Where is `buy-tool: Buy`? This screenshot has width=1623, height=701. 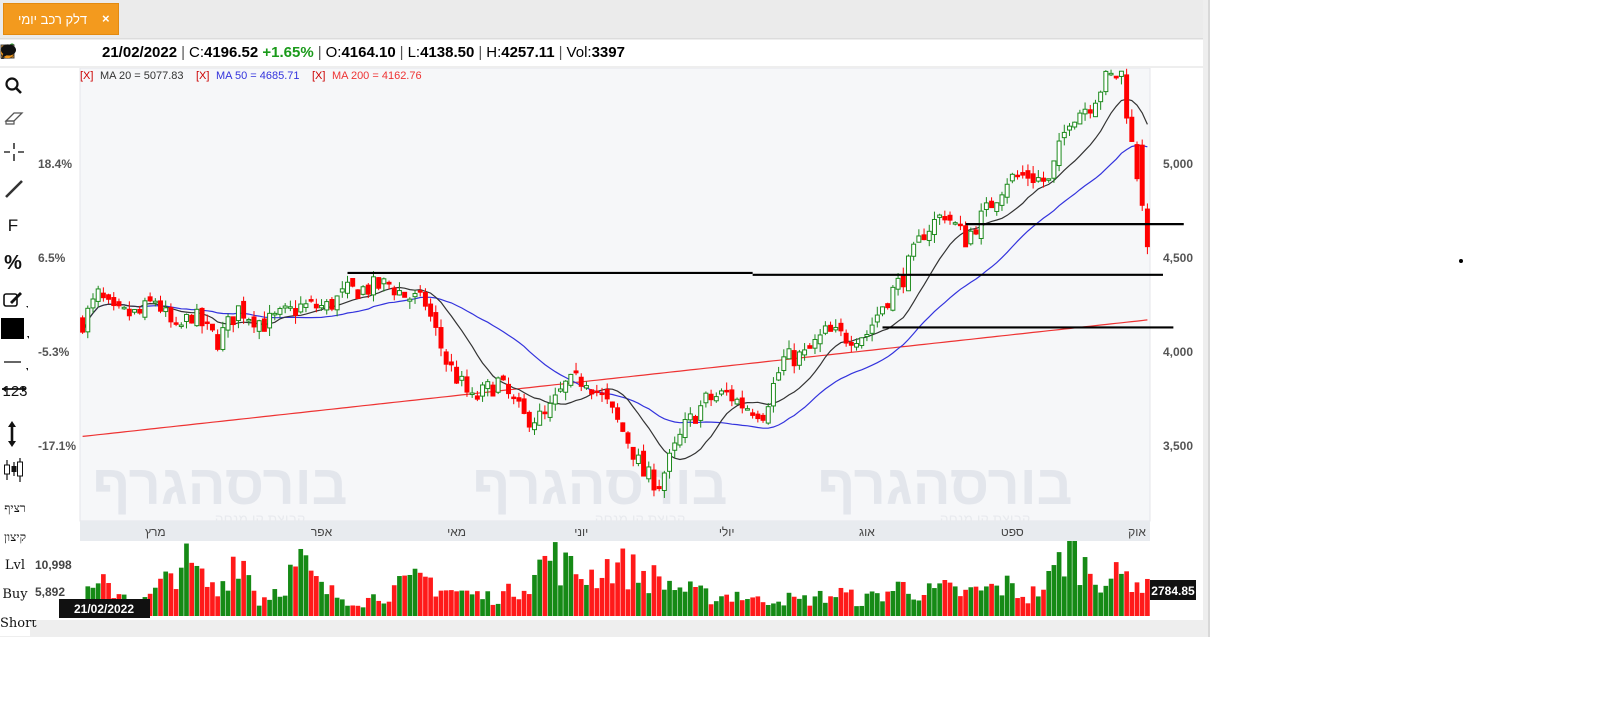 buy-tool: Buy is located at coordinates (15, 594).